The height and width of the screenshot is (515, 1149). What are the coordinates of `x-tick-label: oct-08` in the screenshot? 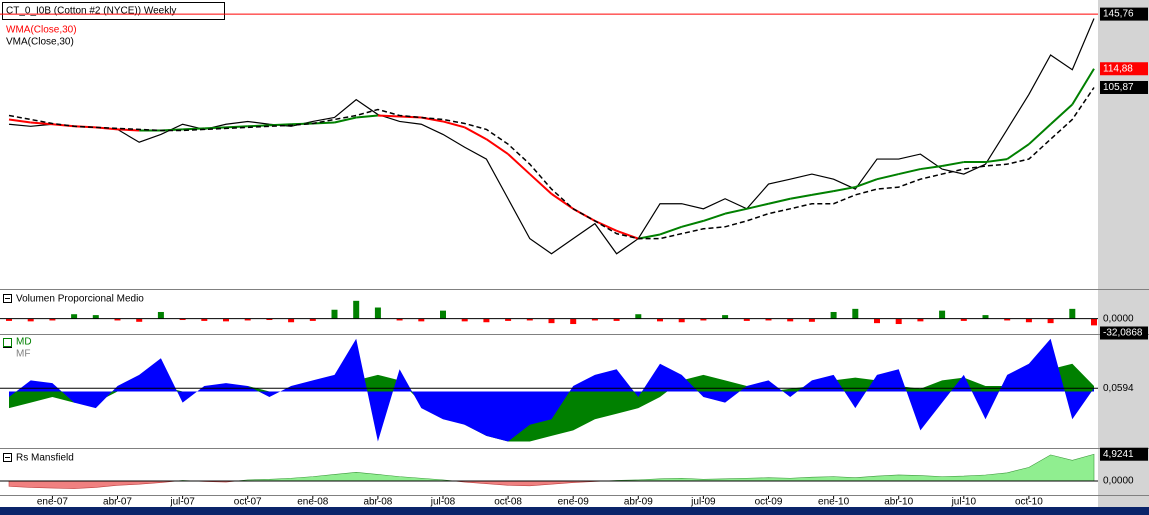 It's located at (508, 502).